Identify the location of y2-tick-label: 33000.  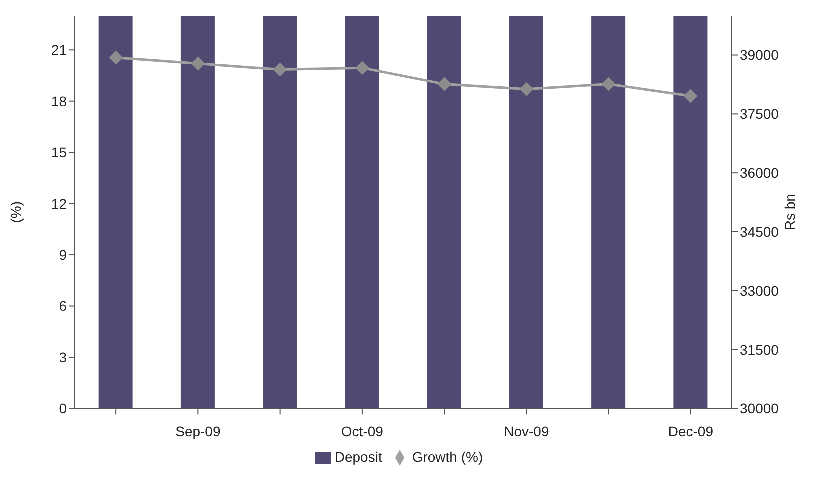
(760, 290).